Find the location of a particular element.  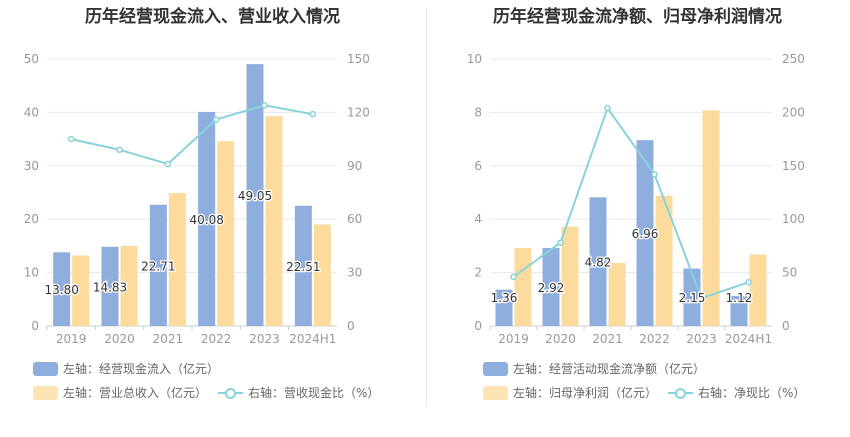

legend-item-series-1: 左轴：经营现金流入（亿元） is located at coordinates (126, 368).